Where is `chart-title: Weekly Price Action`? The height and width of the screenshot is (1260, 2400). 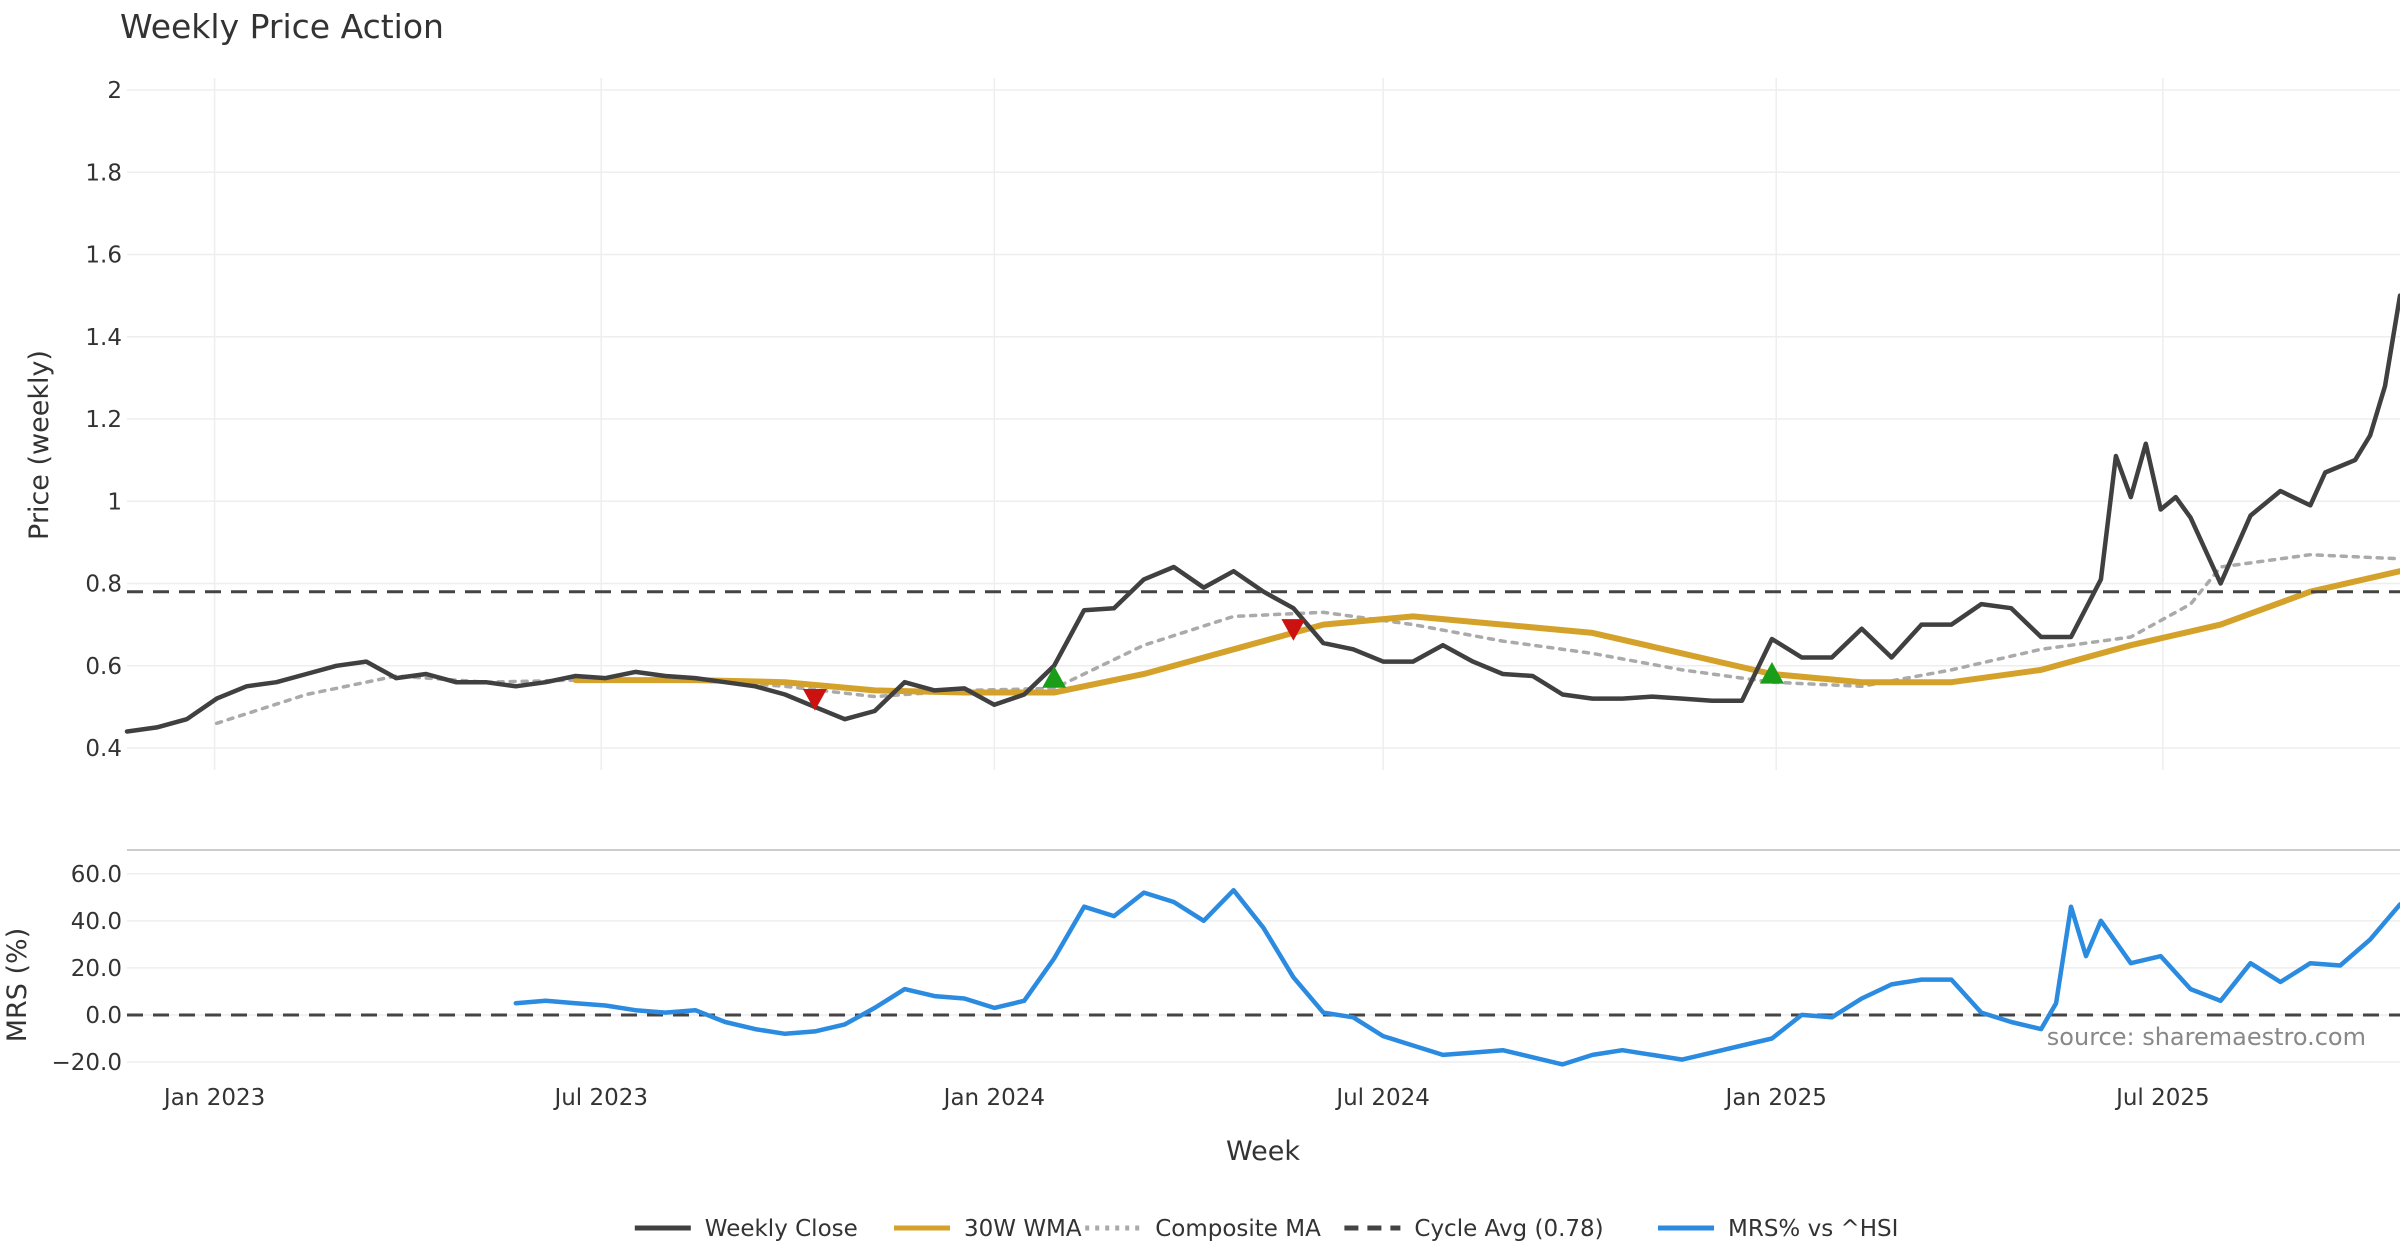
chart-title: Weekly Price Action is located at coordinates (282, 26).